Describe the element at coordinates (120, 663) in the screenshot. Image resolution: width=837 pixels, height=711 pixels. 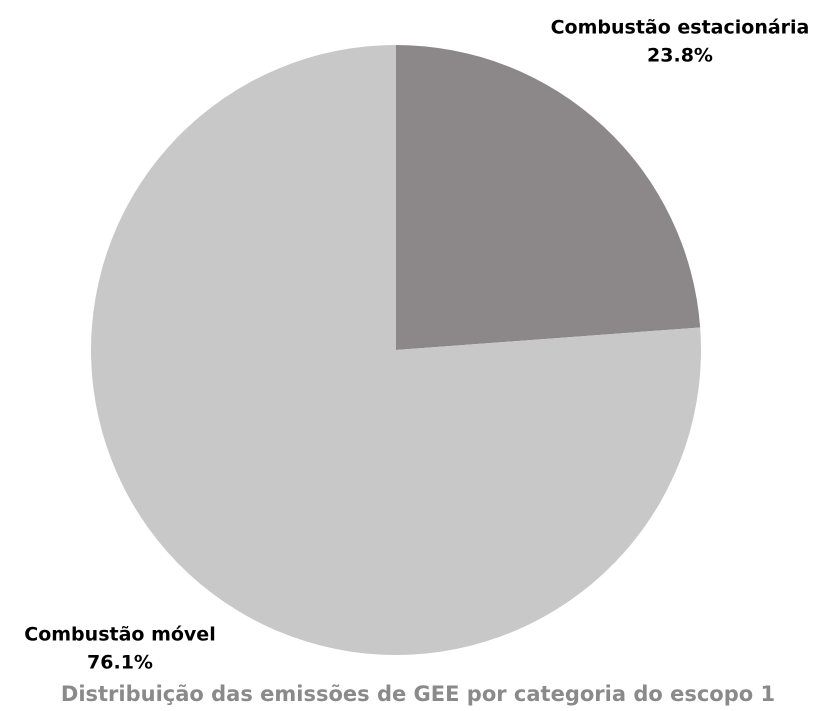
I see `value-label: 76.1%` at that location.